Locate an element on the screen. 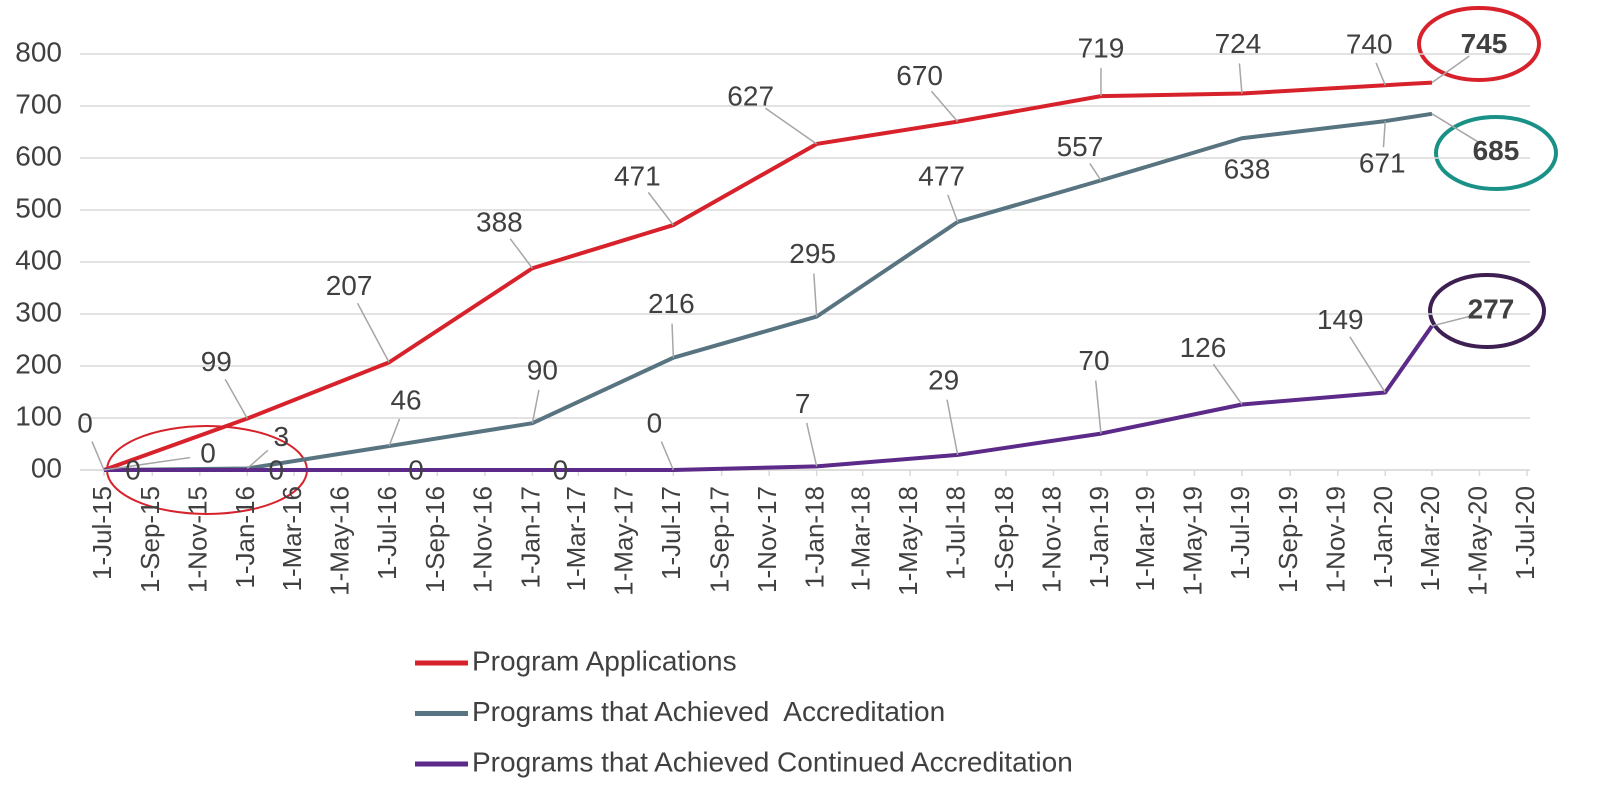 This screenshot has width=1599, height=796. data-label: 46 is located at coordinates (405, 399).